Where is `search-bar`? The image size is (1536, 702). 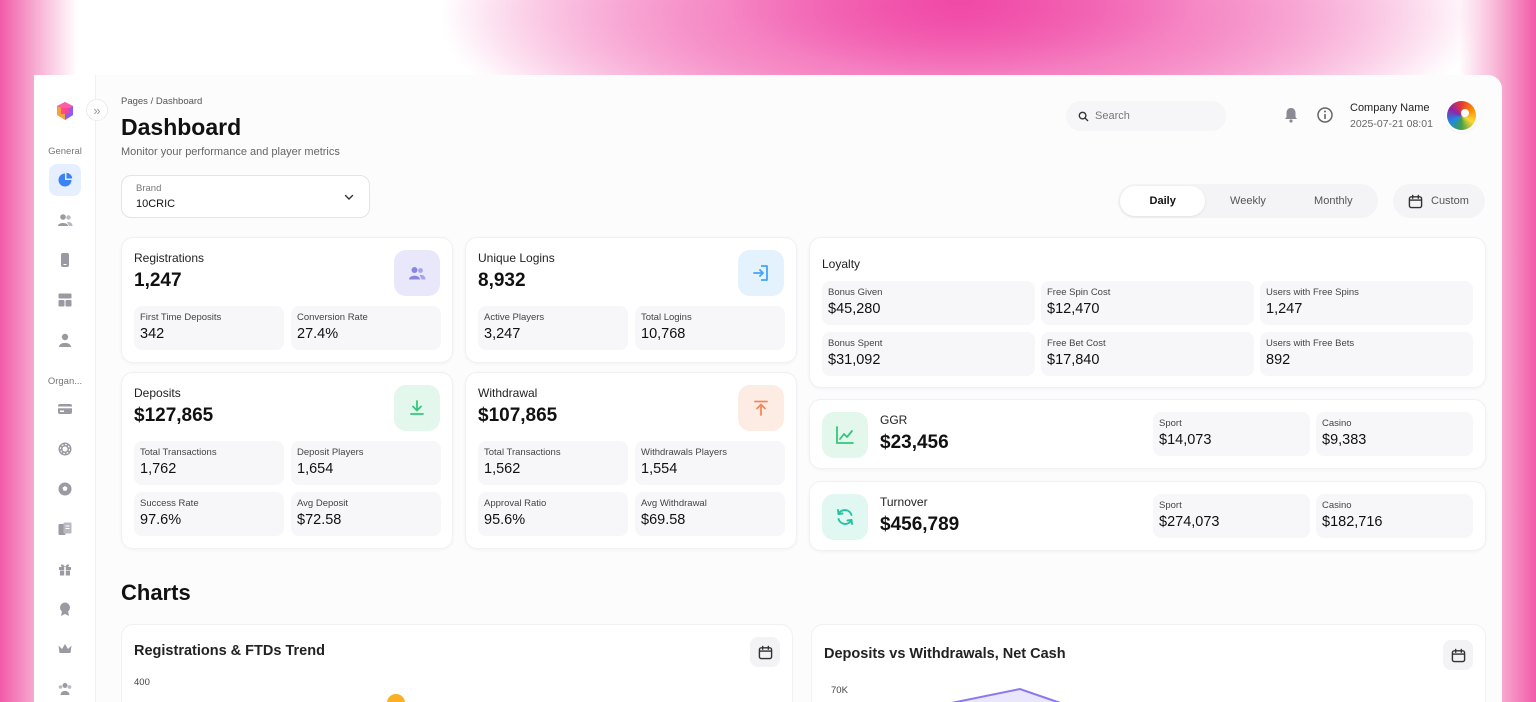
search-bar is located at coordinates (1146, 116).